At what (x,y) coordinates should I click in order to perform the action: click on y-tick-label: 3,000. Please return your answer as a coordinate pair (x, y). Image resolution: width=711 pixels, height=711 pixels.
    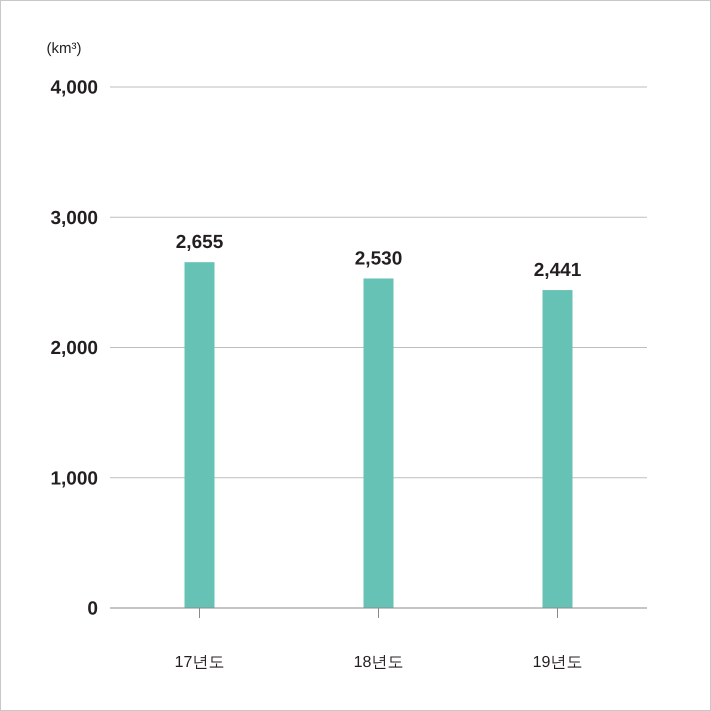
    Looking at the image, I should click on (74, 218).